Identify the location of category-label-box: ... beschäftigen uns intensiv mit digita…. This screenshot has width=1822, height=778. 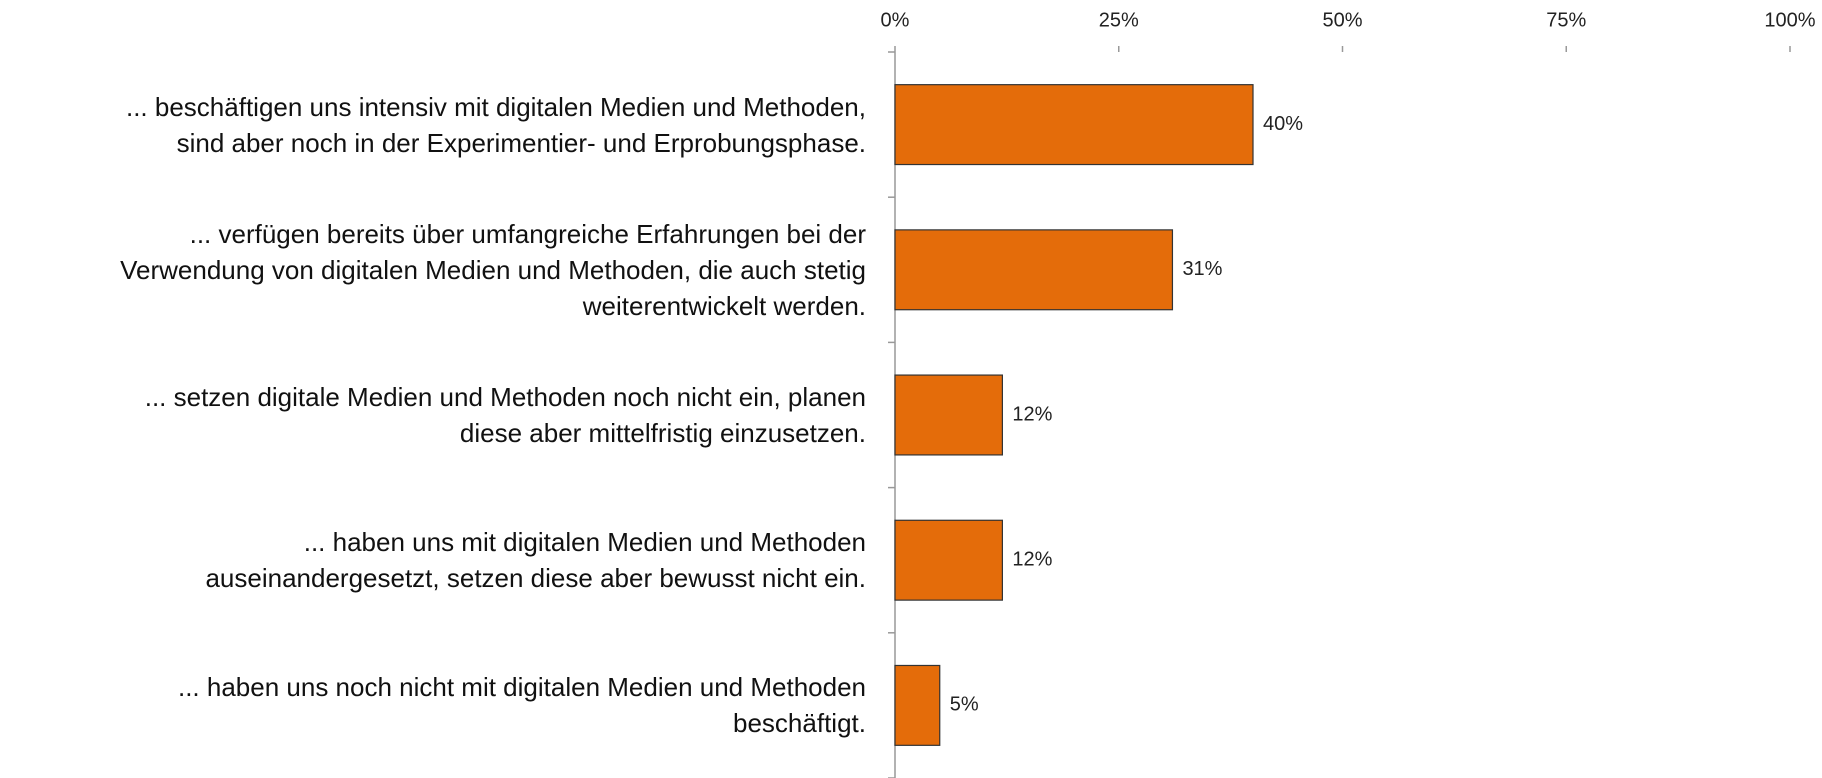
(433, 124).